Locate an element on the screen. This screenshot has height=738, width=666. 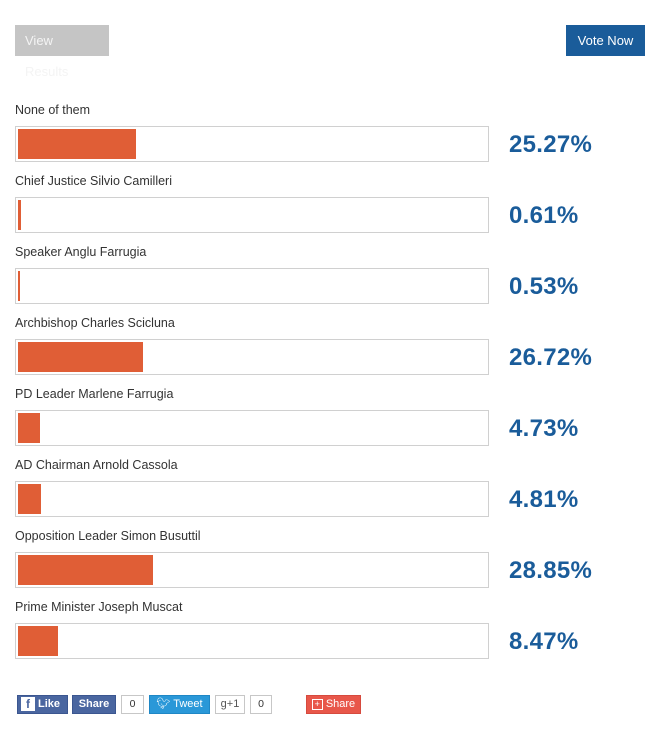
share-button: + Share is located at coordinates (333, 704).